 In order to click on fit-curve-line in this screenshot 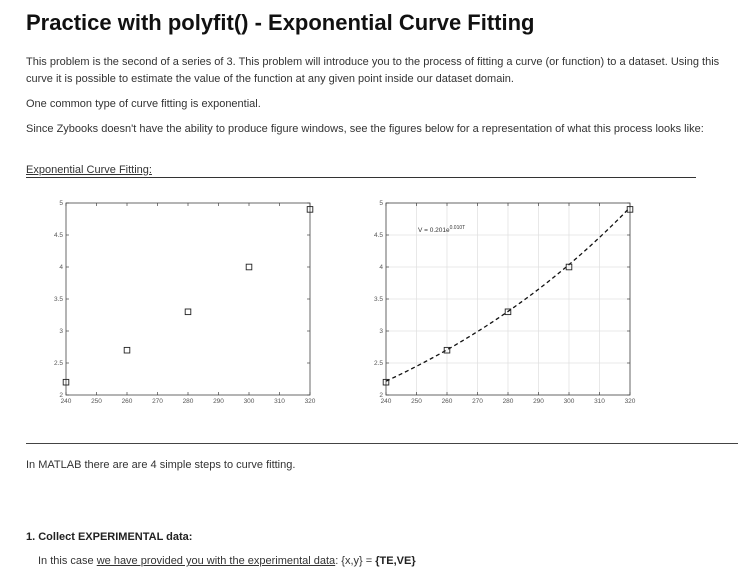, I will do `click(508, 294)`.